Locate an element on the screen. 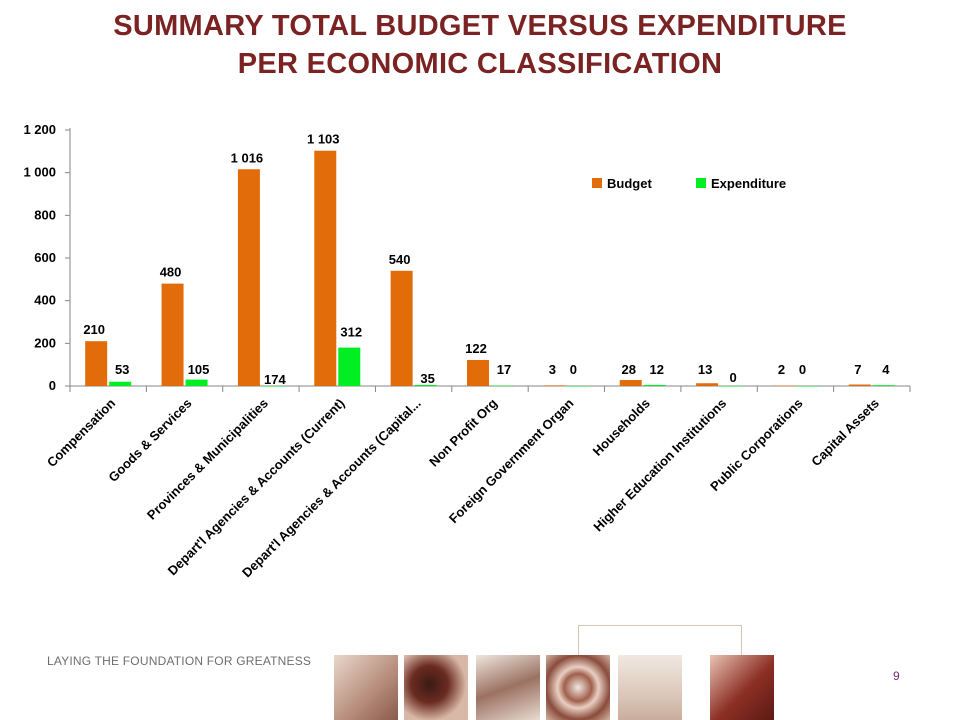 Image resolution: width=960 pixels, height=720 pixels. footer-tagline: LAYING THE FOUNDATION FOR GREATNESS is located at coordinates (179, 661).